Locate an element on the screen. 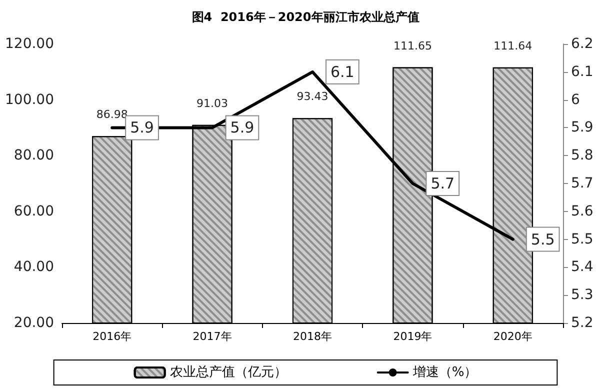 Image resolution: width=611 pixels, height=389 pixels. y2-tick-label: 5.5 is located at coordinates (582, 239).